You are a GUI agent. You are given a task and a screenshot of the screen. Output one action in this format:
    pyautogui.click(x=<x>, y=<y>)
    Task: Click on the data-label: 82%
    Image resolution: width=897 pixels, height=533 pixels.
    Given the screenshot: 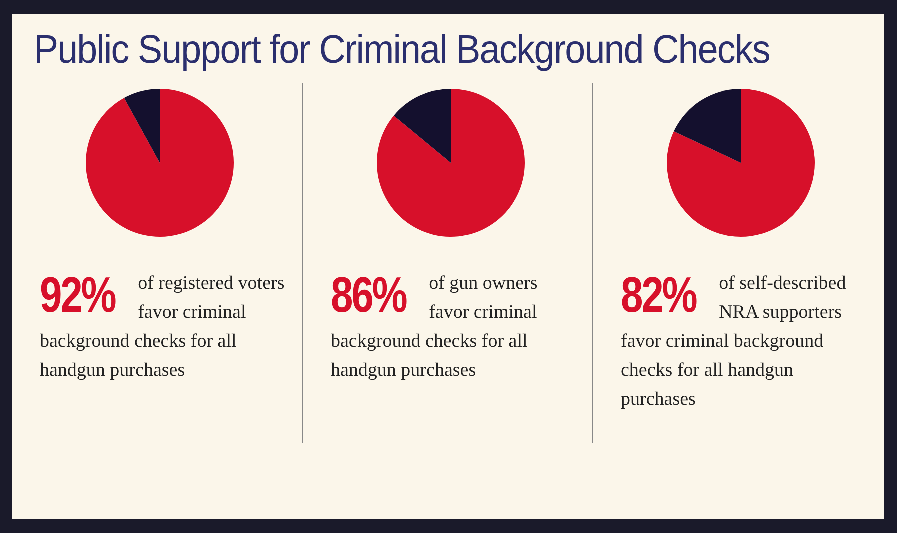 What is the action you would take?
    pyautogui.click(x=658, y=295)
    